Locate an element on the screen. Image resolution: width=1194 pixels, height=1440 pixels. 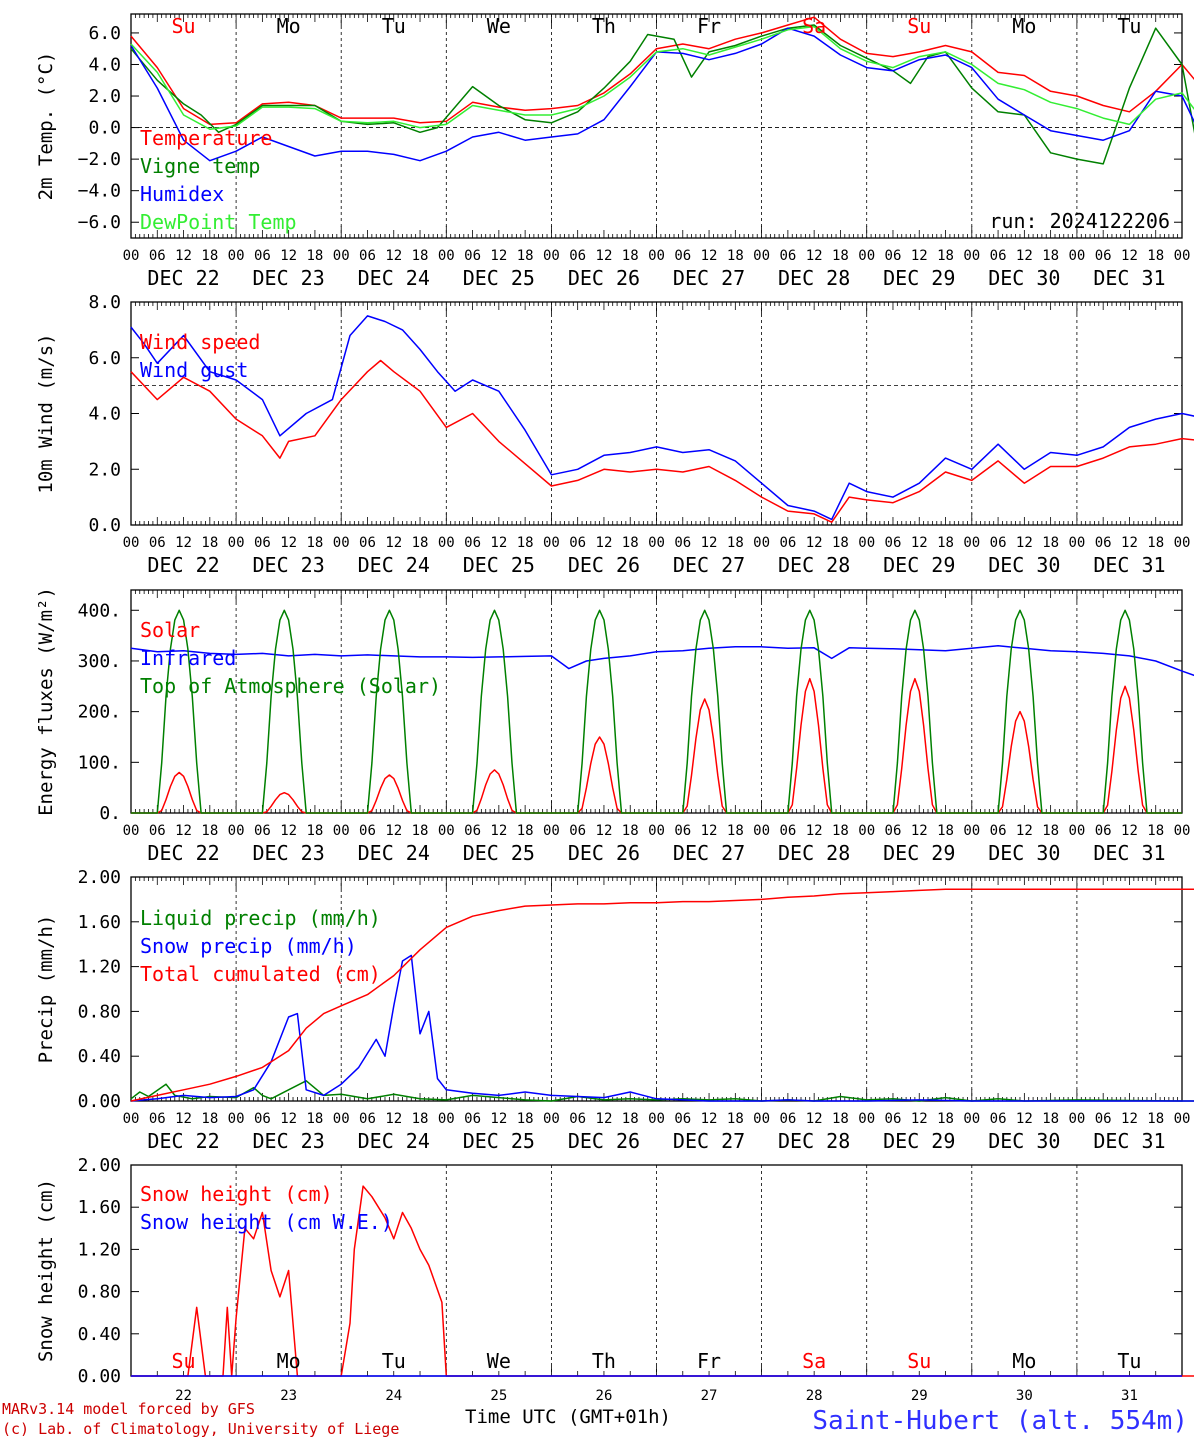
legend-label: Humidex is located at coordinates (182, 194).